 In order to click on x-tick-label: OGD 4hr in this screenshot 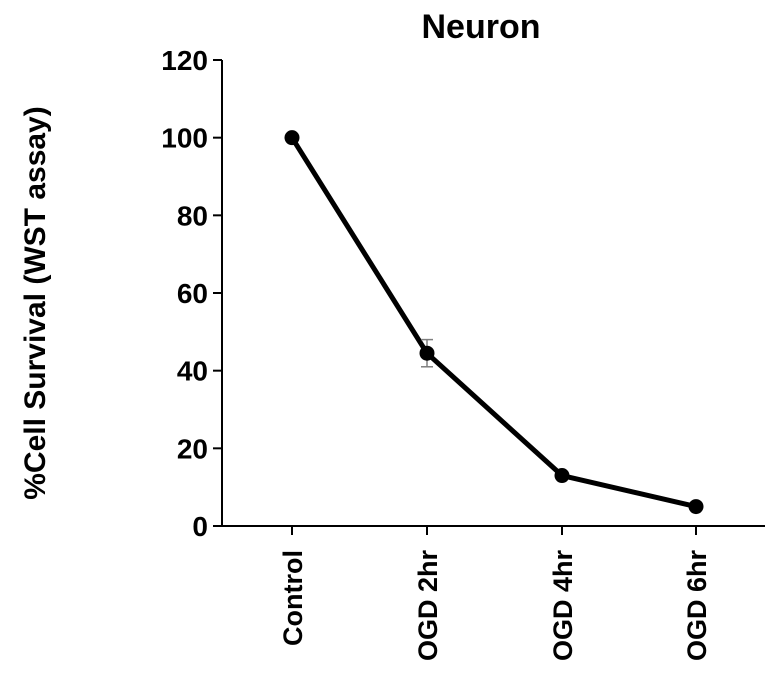, I will do `click(563, 606)`.